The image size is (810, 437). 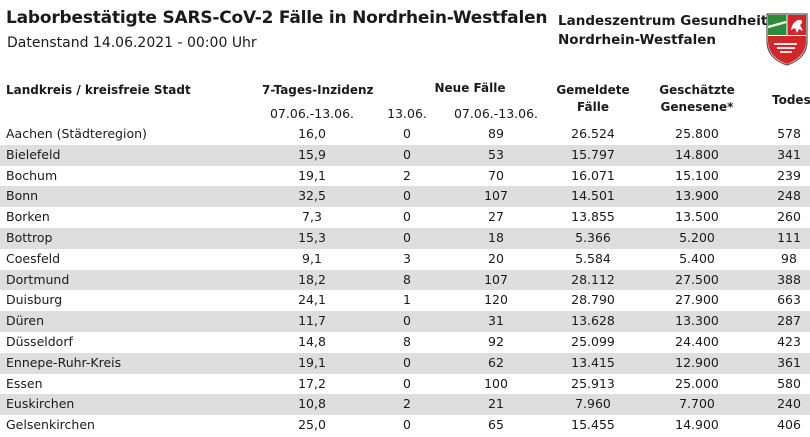 I want to click on reported-cases: 28.790, so click(x=593, y=300).